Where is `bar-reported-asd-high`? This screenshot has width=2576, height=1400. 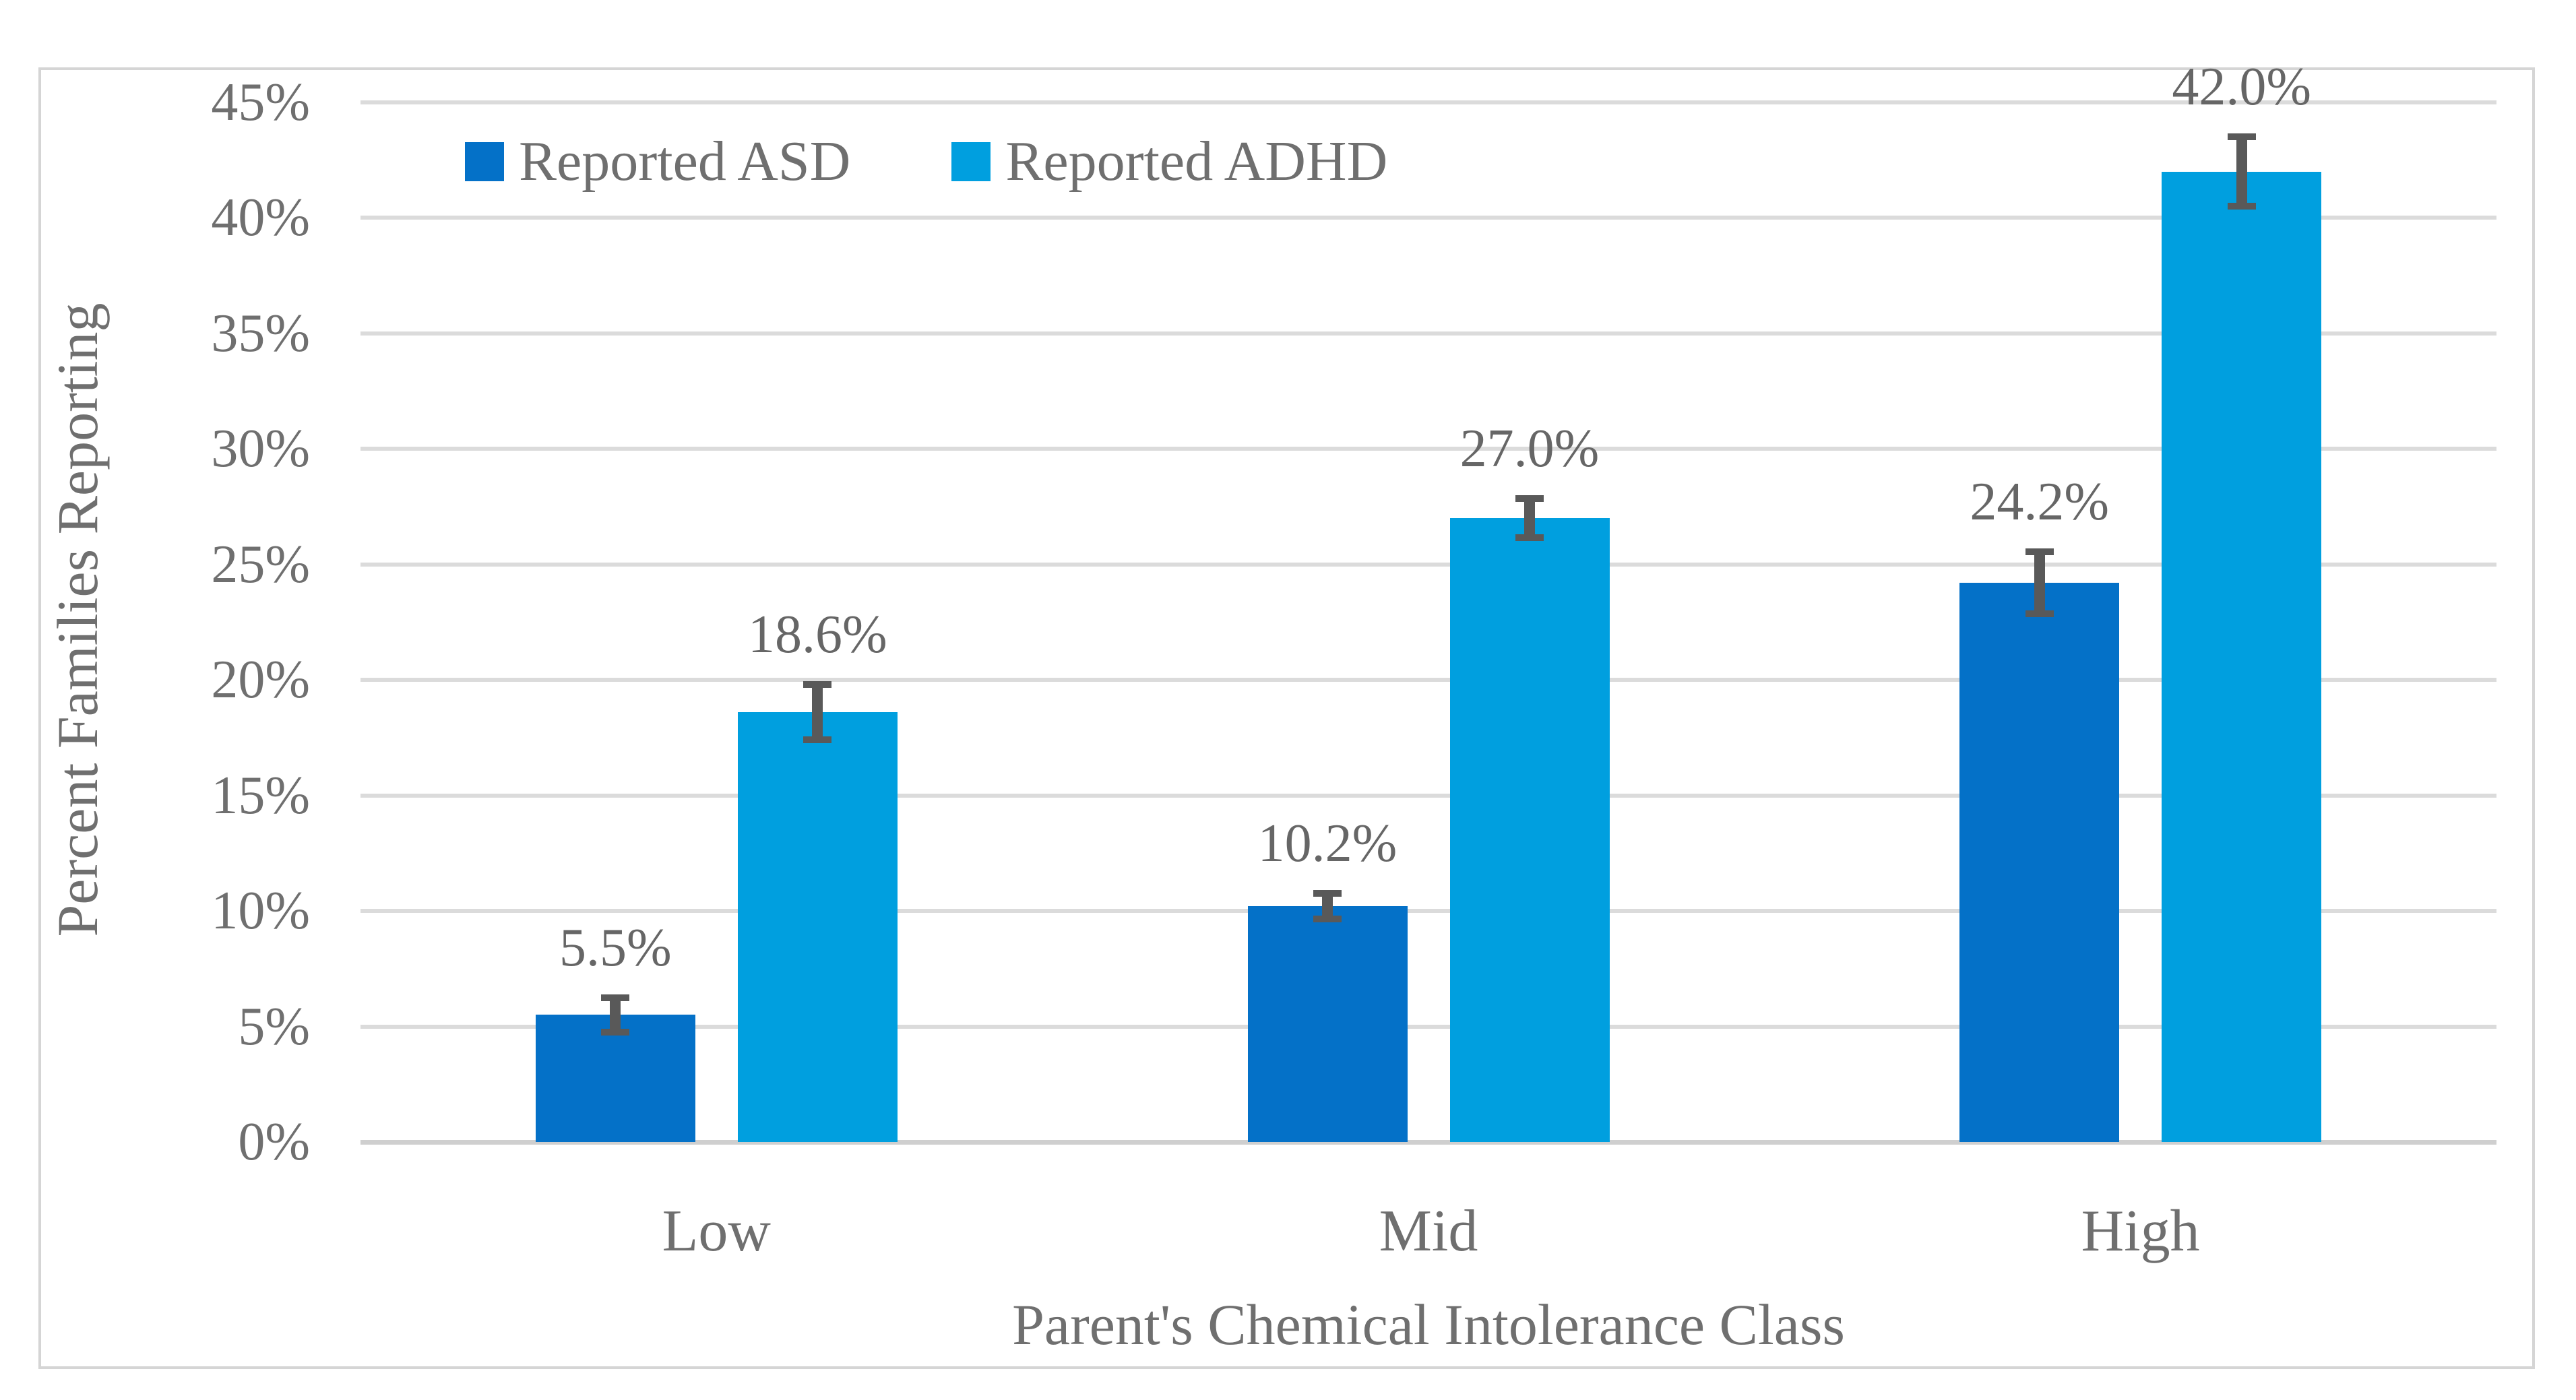
bar-reported-asd-high is located at coordinates (2039, 862).